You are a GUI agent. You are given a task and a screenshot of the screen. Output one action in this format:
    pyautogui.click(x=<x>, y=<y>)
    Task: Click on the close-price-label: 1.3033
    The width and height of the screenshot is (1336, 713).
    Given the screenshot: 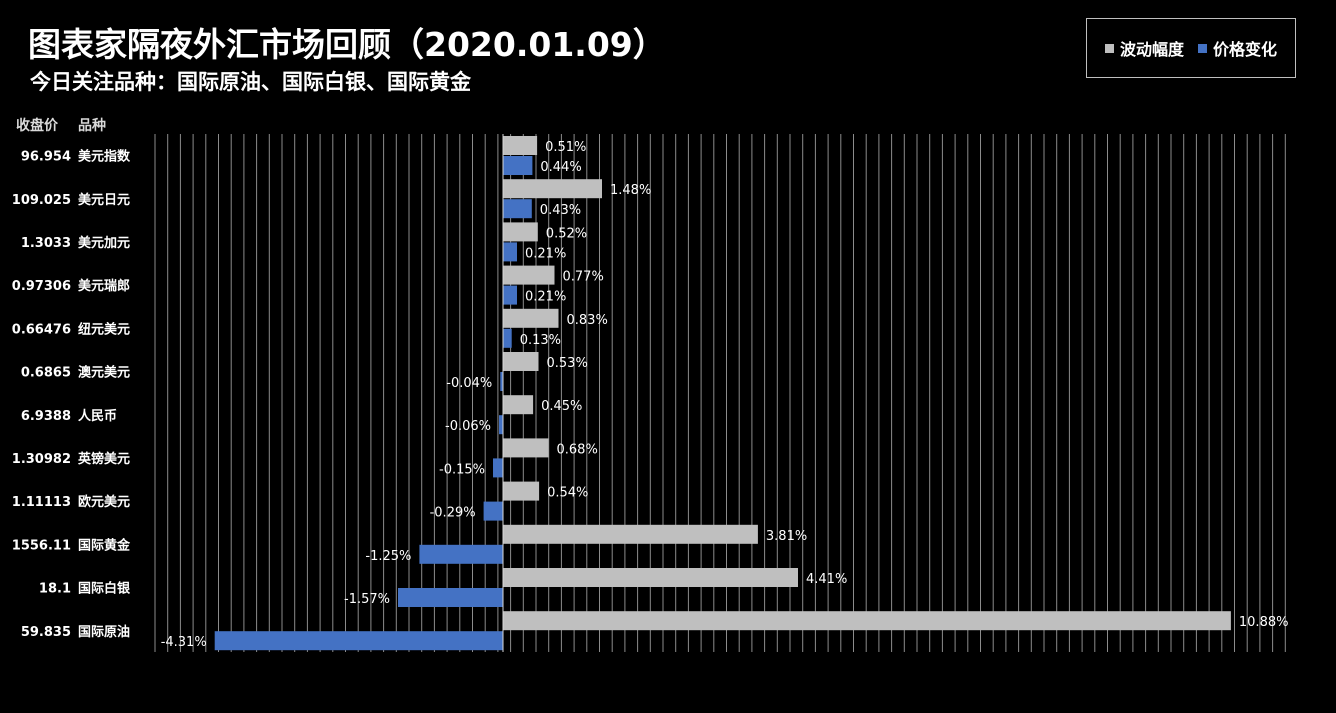 What is the action you would take?
    pyautogui.click(x=46, y=243)
    